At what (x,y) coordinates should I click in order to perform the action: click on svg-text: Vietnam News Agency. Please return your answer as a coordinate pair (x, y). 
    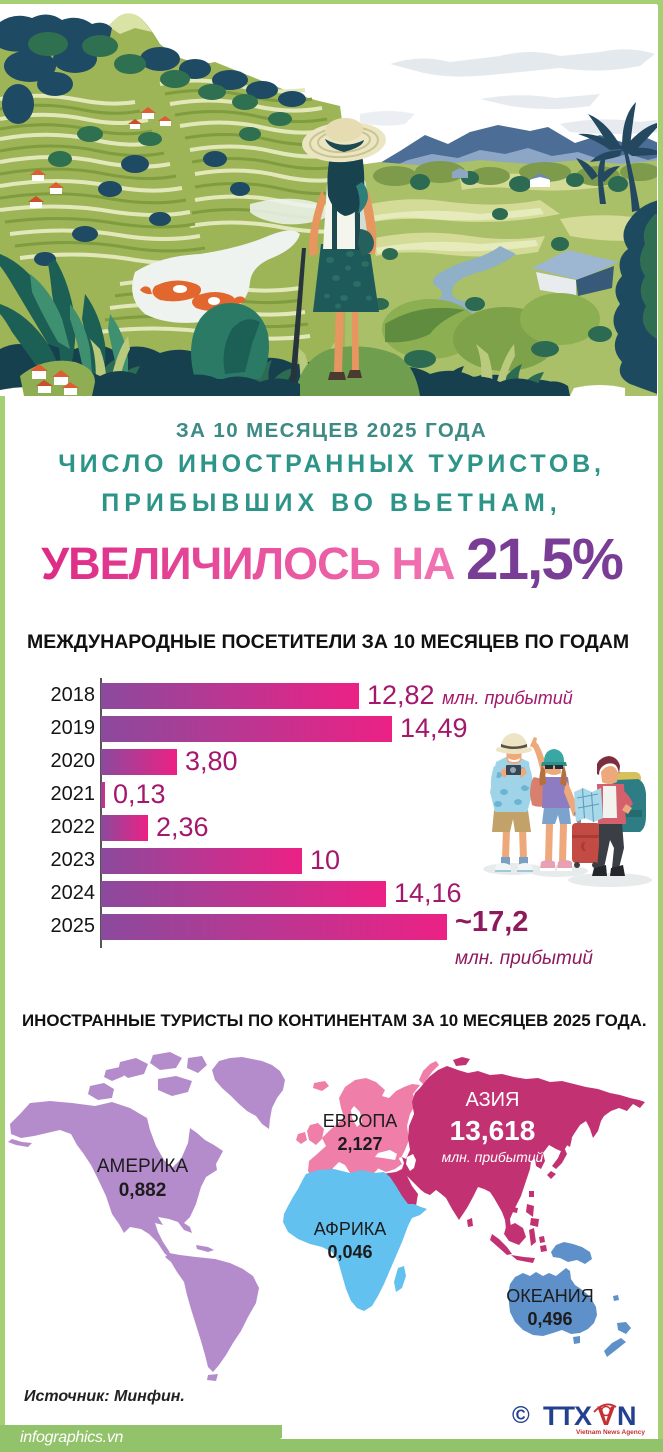
    Looking at the image, I should click on (610, 1432).